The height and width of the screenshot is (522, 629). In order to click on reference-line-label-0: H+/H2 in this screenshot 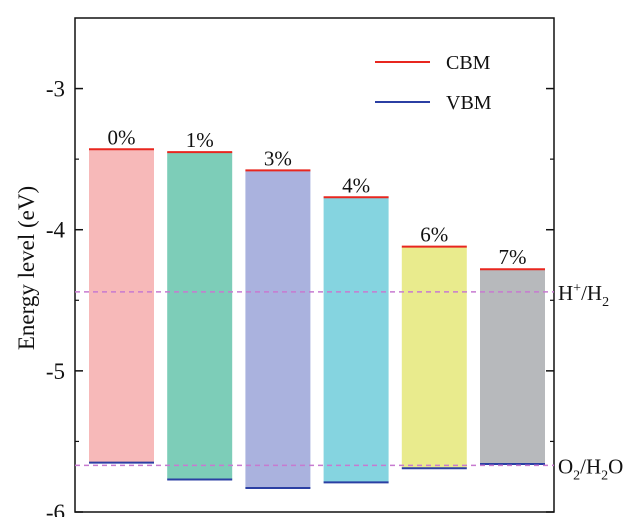, I will do `click(583, 295)`.